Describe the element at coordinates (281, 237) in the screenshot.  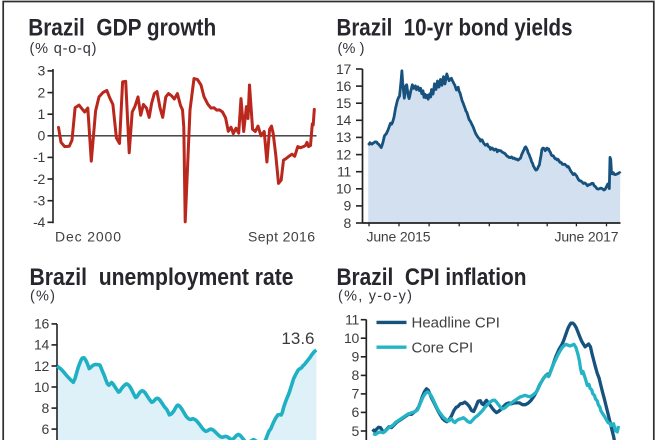
I see `svg-text: Sept 2016` at that location.